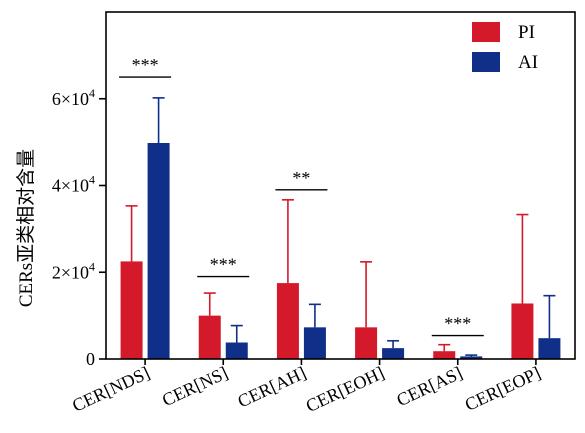 The height and width of the screenshot is (433, 585). I want to click on significance-label: **, so click(301, 178).